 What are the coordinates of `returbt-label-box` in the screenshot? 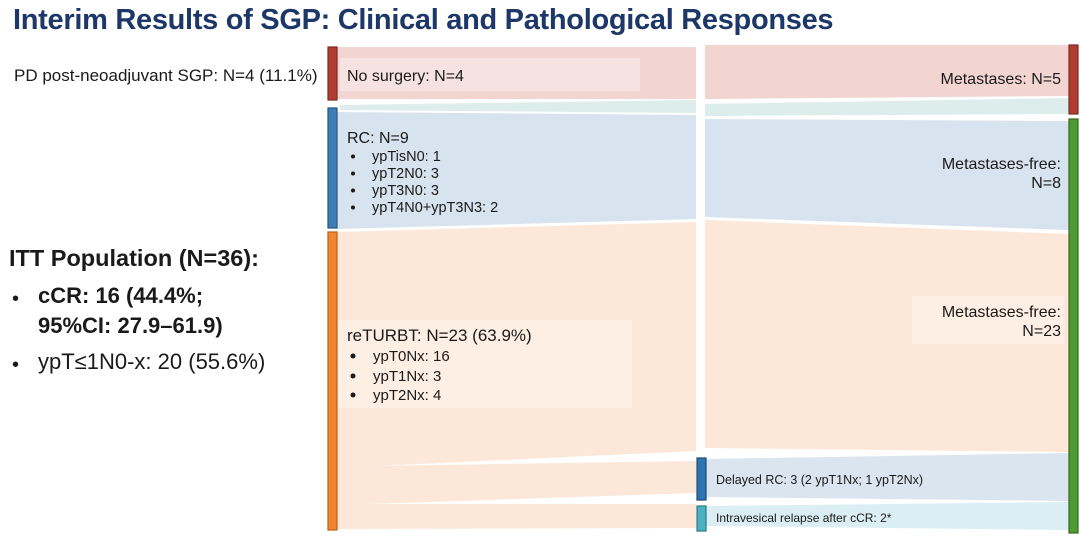 It's located at (485, 364).